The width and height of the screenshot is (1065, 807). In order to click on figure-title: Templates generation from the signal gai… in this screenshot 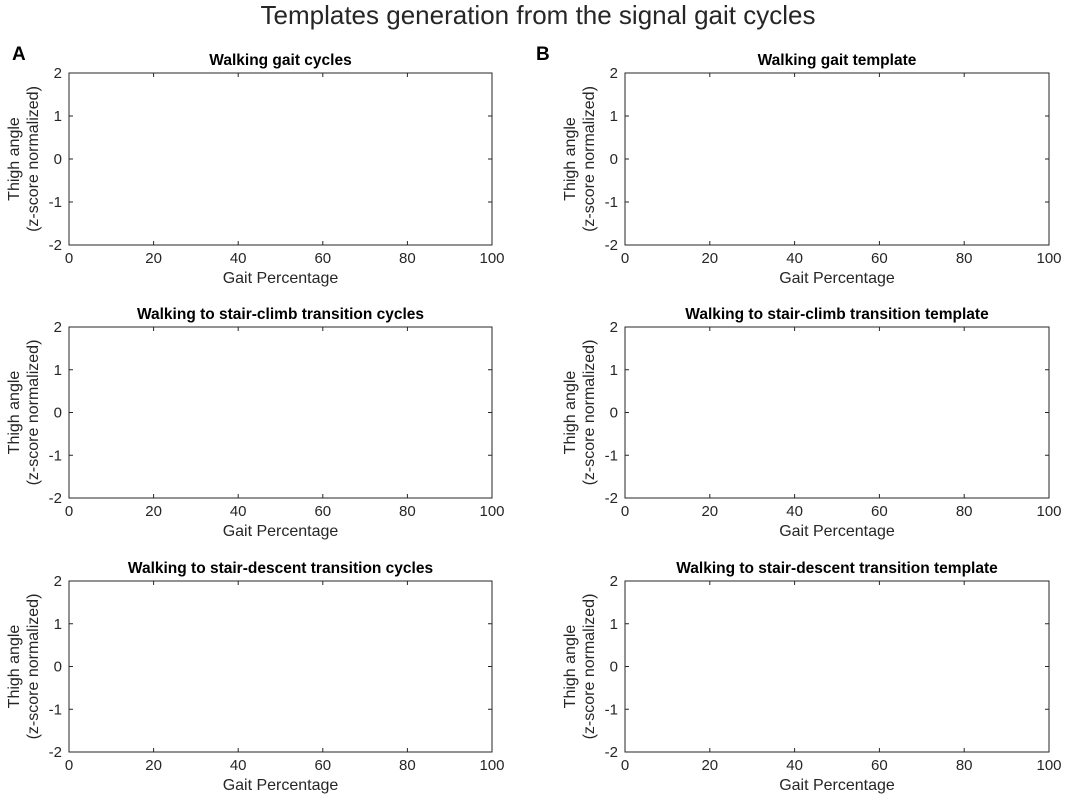, I will do `click(538, 15)`.